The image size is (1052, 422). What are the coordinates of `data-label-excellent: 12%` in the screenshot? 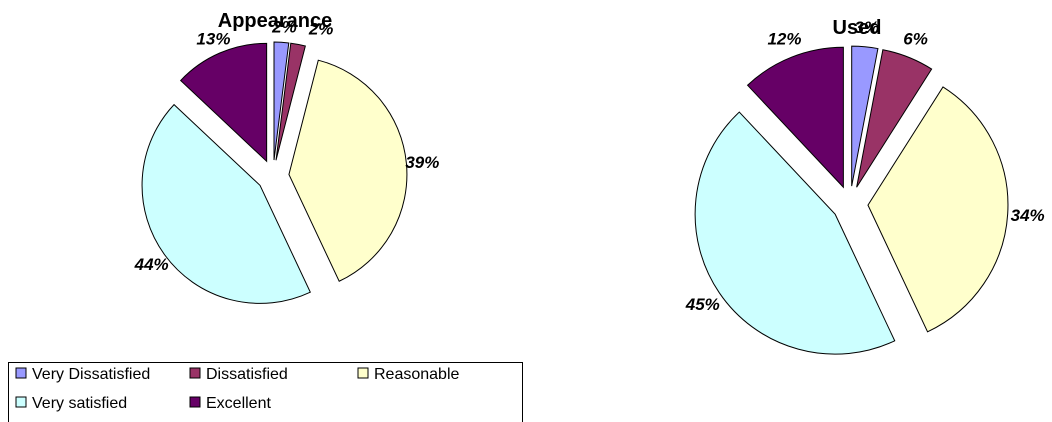 It's located at (784, 38).